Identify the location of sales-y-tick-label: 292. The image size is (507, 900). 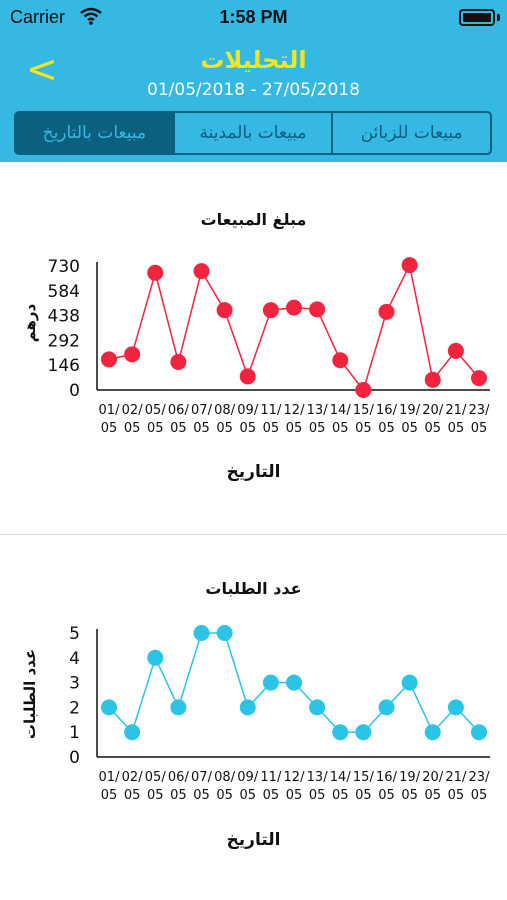
(64, 341).